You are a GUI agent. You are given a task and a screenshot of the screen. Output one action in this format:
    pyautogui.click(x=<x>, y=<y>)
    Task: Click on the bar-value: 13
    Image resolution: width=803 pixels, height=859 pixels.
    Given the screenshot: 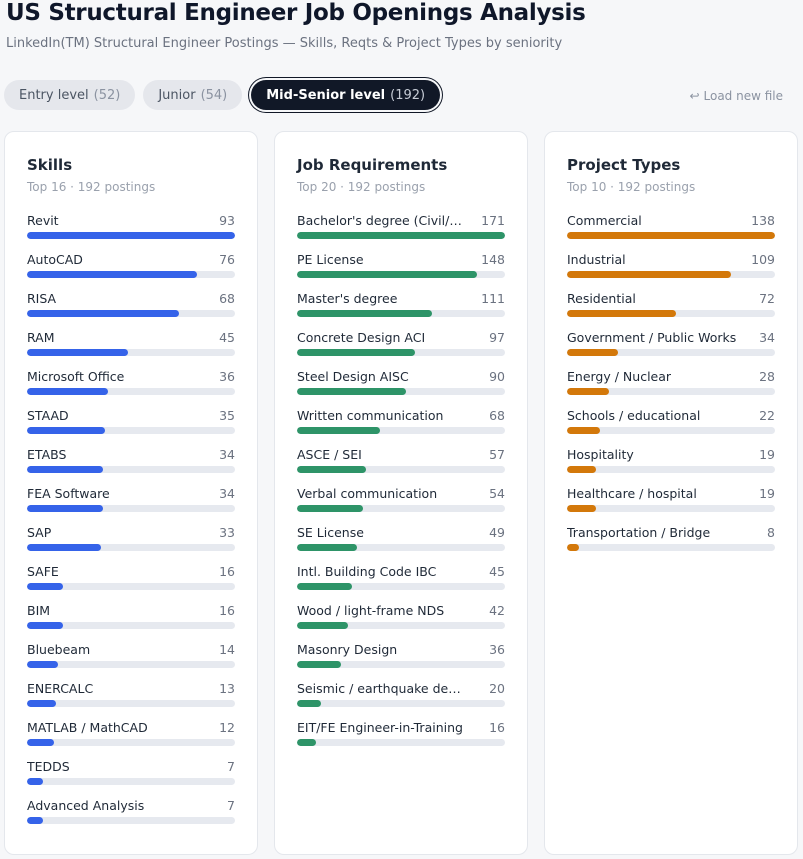 What is the action you would take?
    pyautogui.click(x=227, y=688)
    